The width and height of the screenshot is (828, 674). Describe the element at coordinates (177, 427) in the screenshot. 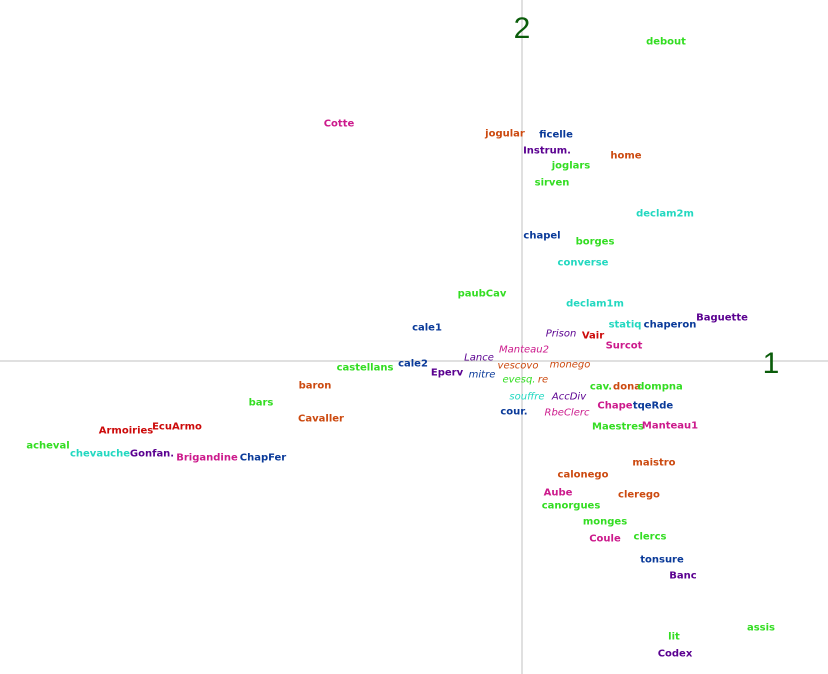

I see `point-label: EcuArmo` at that location.